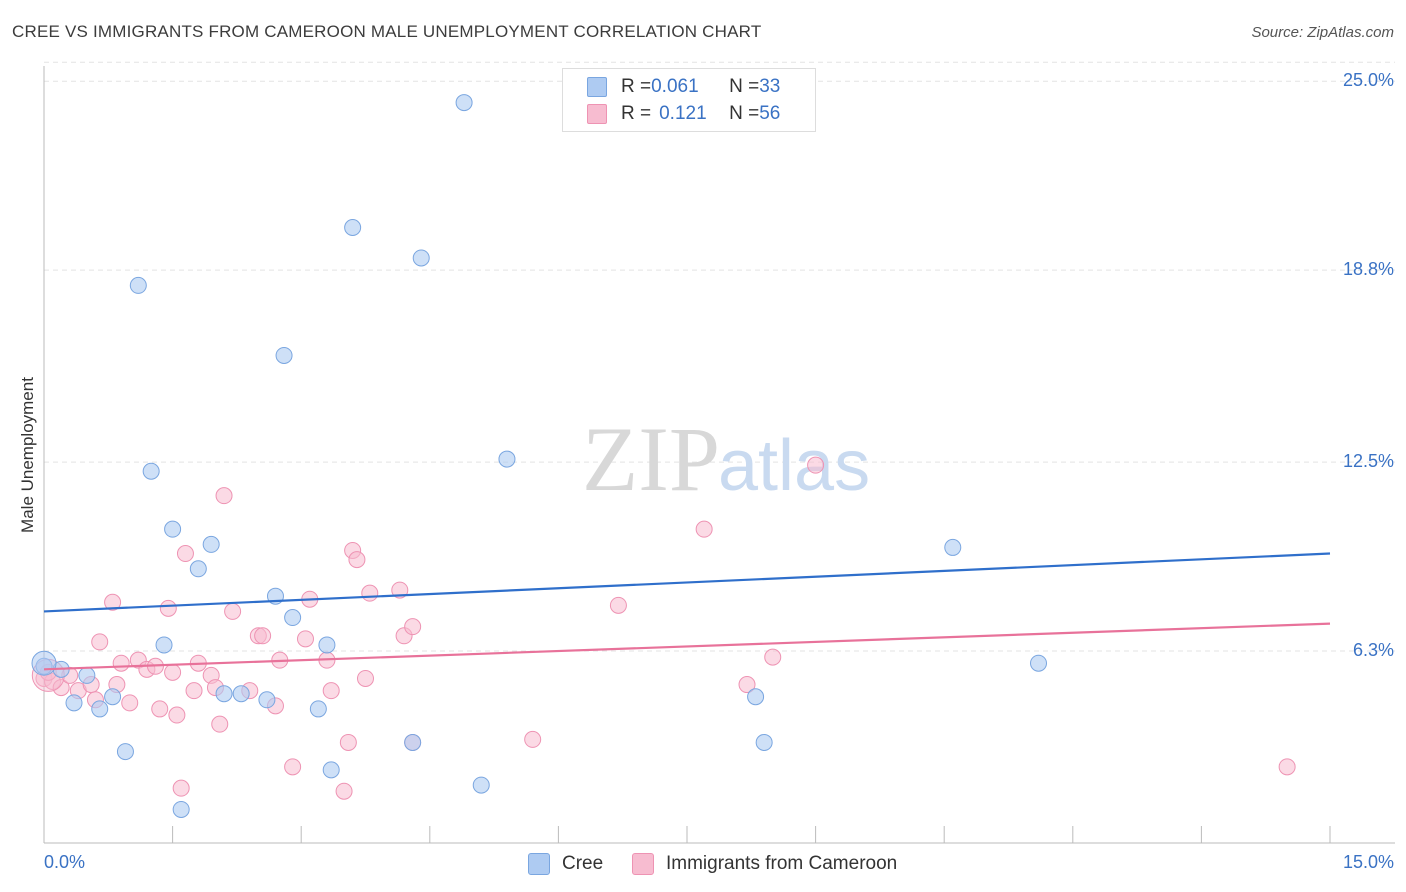 The image size is (1406, 892). What do you see at coordinates (675, 86) in the screenshot?
I see `legend-r-value-cree: 0.061` at bounding box center [675, 86].